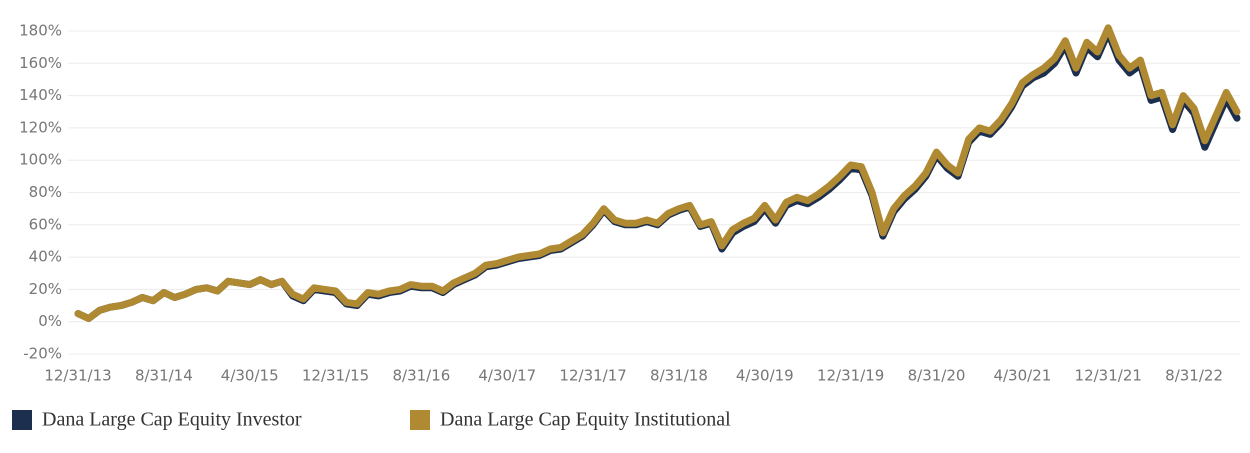 The image size is (1250, 453). What do you see at coordinates (50, 321) in the screenshot?
I see `y-tick-label: 0%` at bounding box center [50, 321].